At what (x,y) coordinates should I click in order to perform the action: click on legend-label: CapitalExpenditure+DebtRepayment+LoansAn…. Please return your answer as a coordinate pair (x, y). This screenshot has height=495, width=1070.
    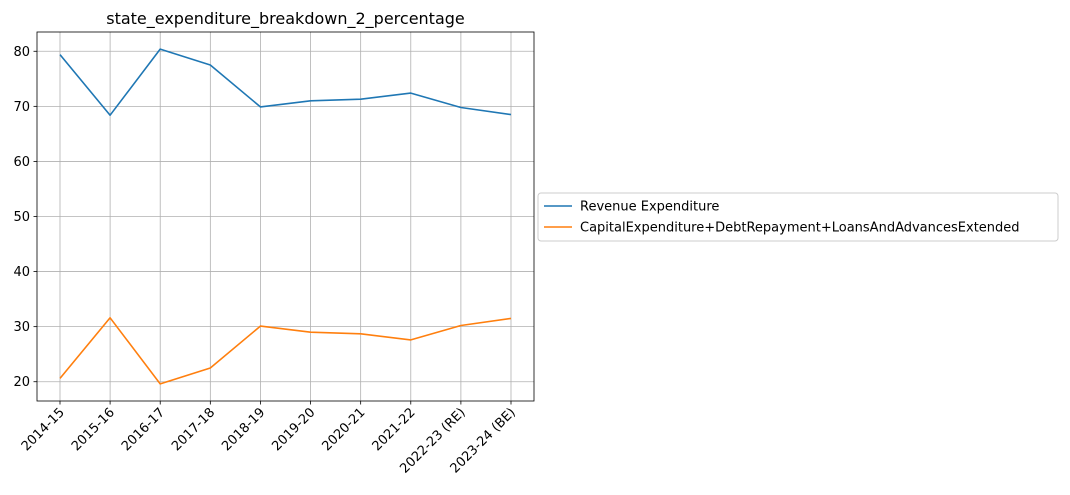
    Looking at the image, I should click on (800, 228).